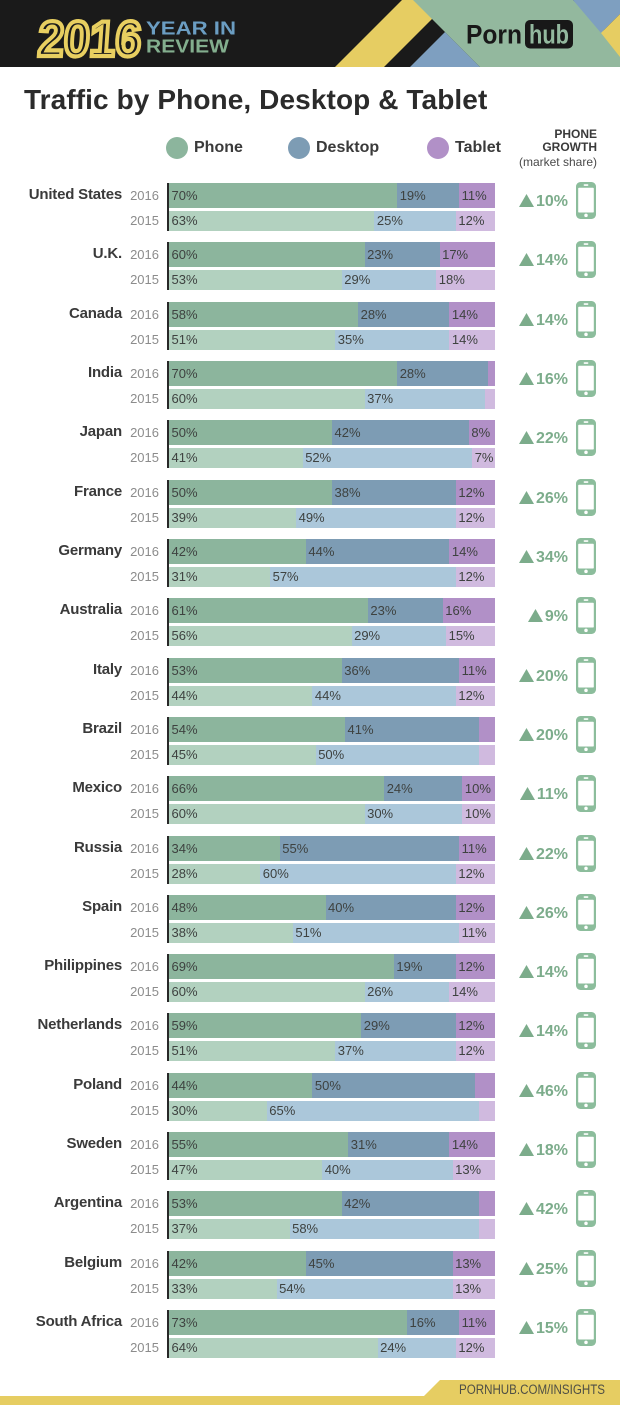  What do you see at coordinates (532, 1389) in the screenshot?
I see `svg-text: PORNHUB.COM/INSIGHTS` at bounding box center [532, 1389].